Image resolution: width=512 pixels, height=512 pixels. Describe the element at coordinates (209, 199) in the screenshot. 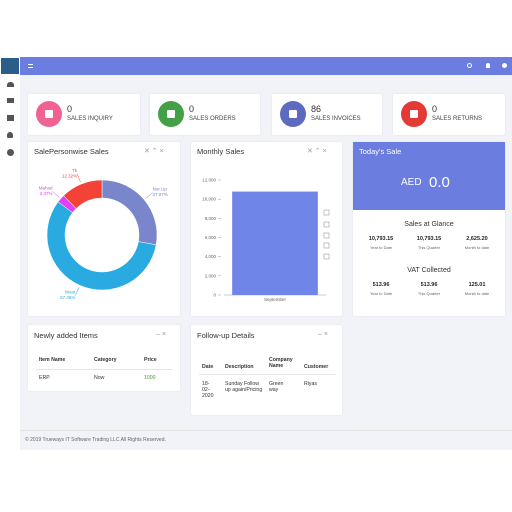

I see `y-tick-label: 10,000` at that location.